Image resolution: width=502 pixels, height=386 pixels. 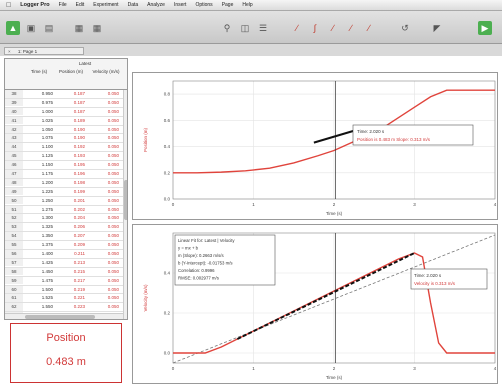 I want to click on table-row: 42 1.050 0.190 0.050, so click(x=66, y=130).